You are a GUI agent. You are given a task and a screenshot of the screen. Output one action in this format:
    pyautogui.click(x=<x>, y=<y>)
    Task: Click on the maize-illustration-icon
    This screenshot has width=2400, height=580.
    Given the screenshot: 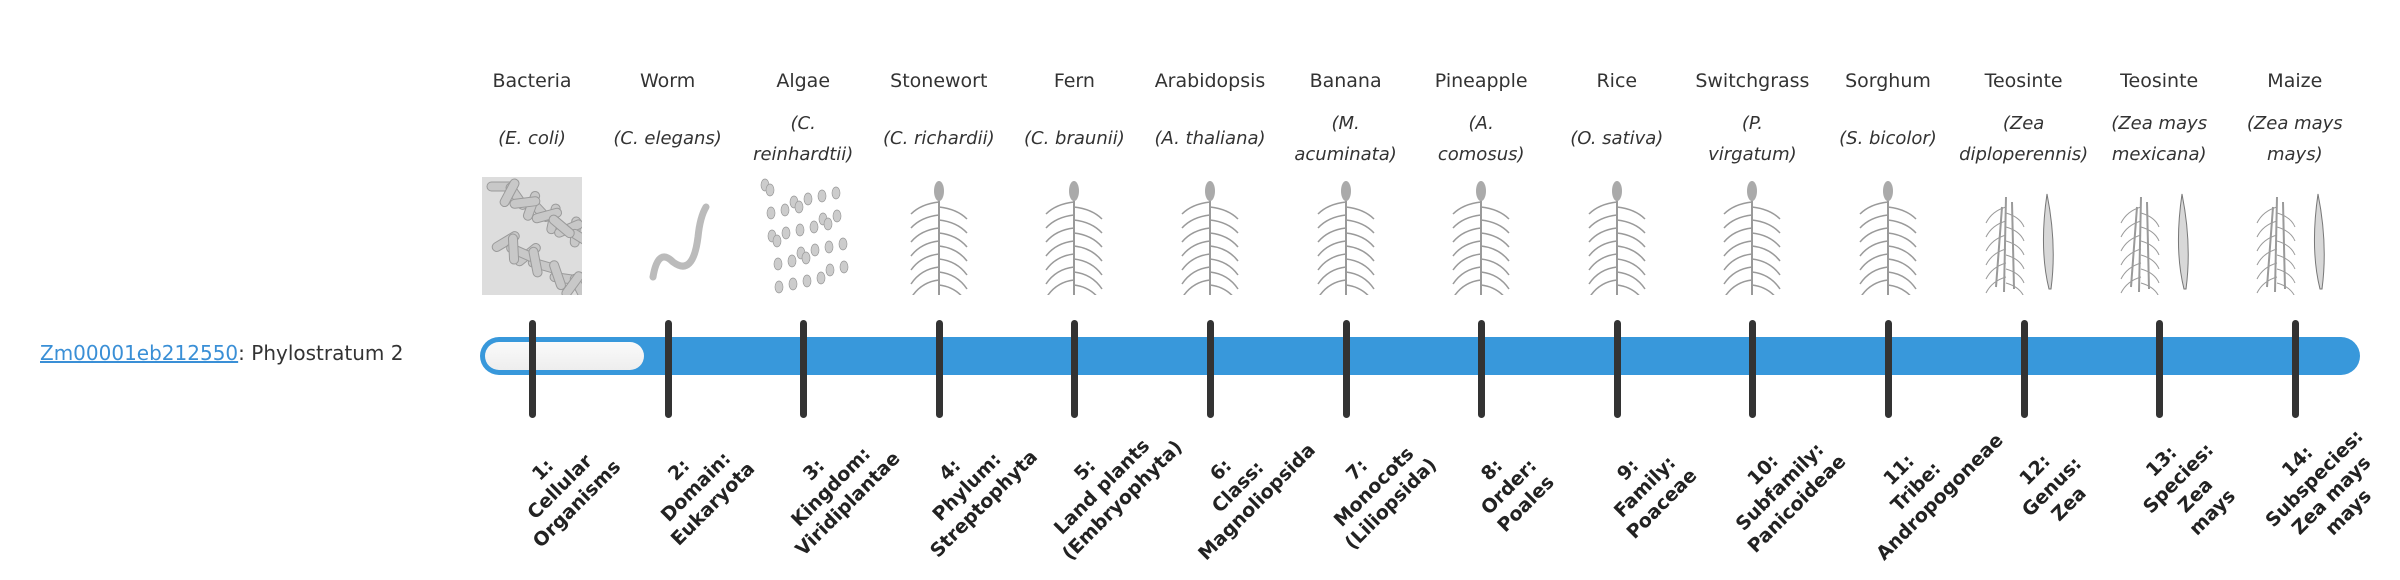 What is the action you would take?
    pyautogui.click(x=2295, y=237)
    